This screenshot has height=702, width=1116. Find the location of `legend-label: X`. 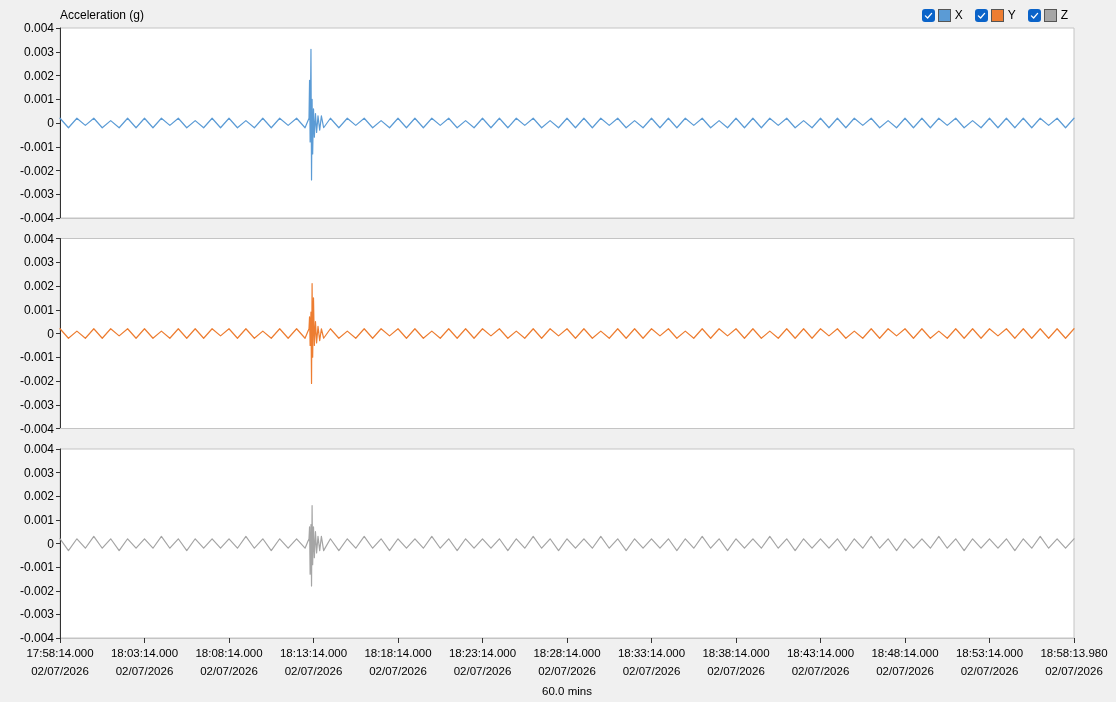

legend-label: X is located at coordinates (958, 15).